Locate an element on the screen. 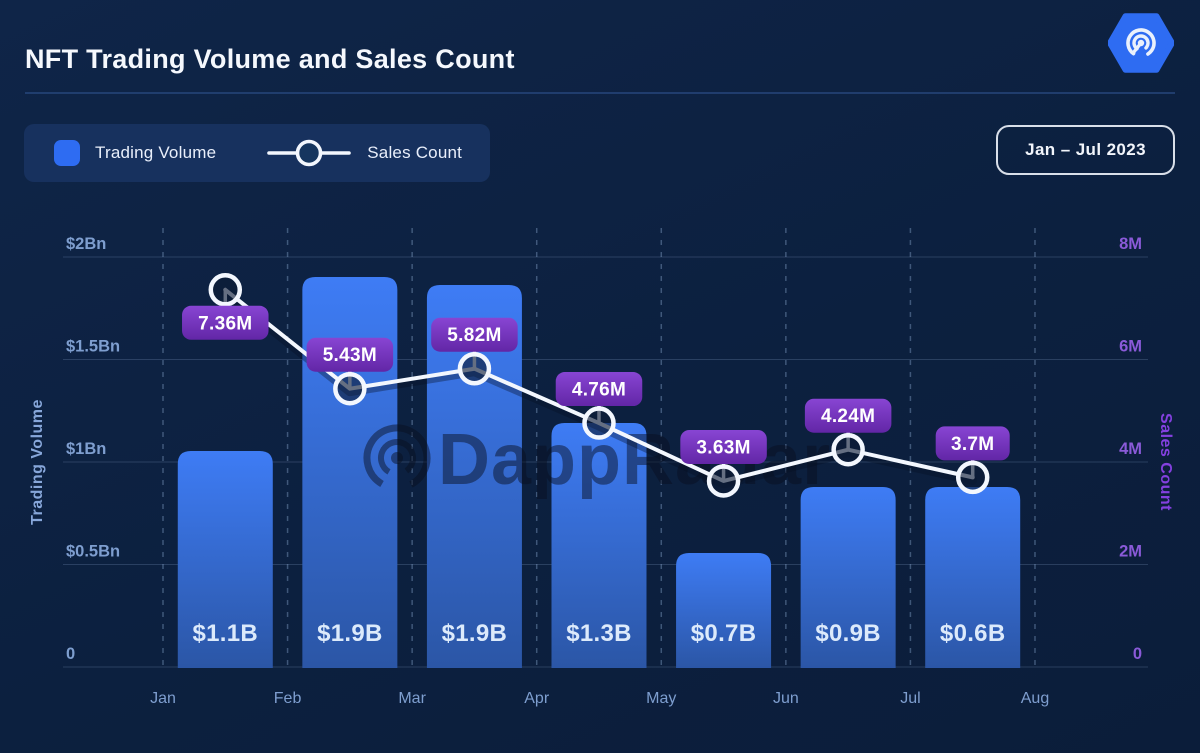  sales-point-jul is located at coordinates (972, 477).